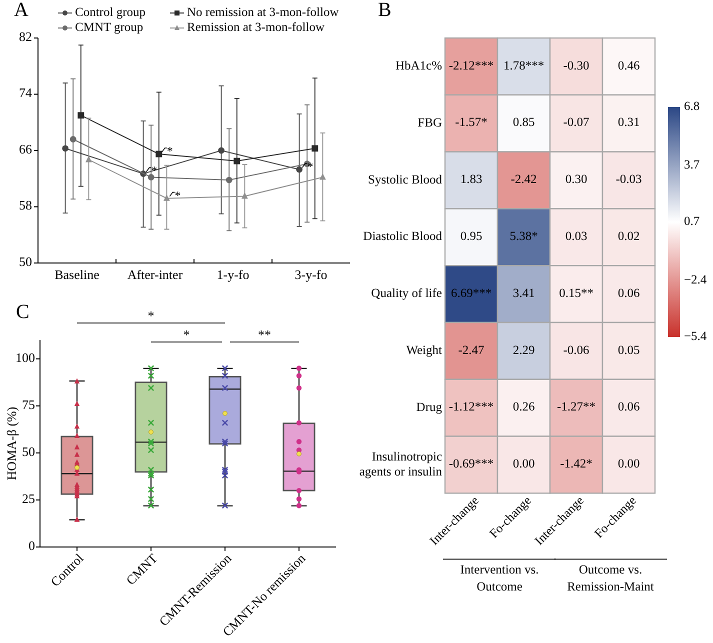 Image resolution: width=713 pixels, height=643 pixels. Describe the element at coordinates (77, 274) in the screenshot. I see `x-tick-label: Baseline` at that location.